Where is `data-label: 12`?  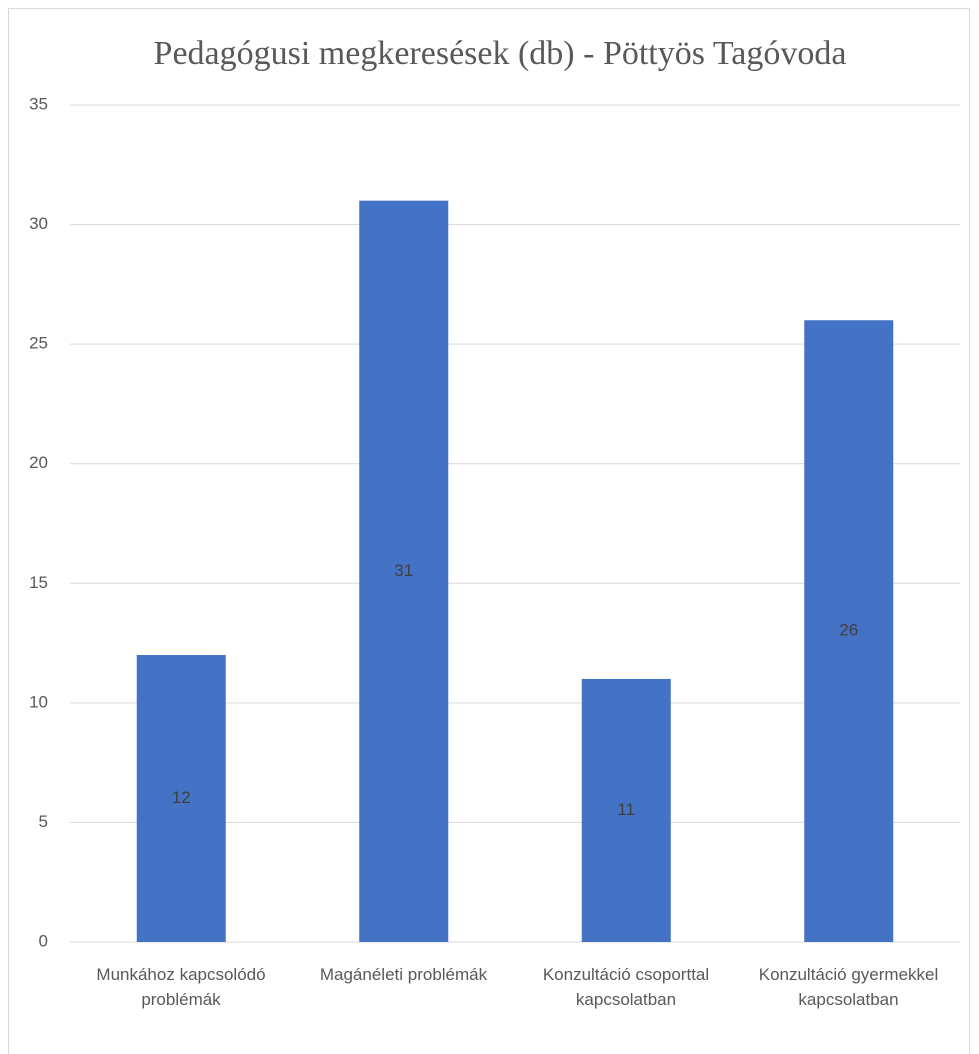 data-label: 12 is located at coordinates (181, 797).